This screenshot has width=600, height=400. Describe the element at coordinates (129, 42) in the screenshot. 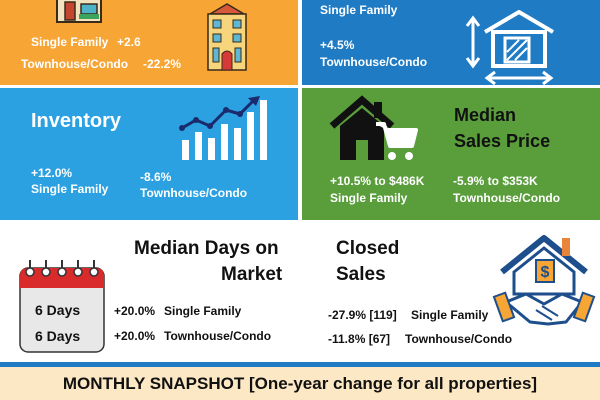

I see `single-family-value: +2.6` at that location.